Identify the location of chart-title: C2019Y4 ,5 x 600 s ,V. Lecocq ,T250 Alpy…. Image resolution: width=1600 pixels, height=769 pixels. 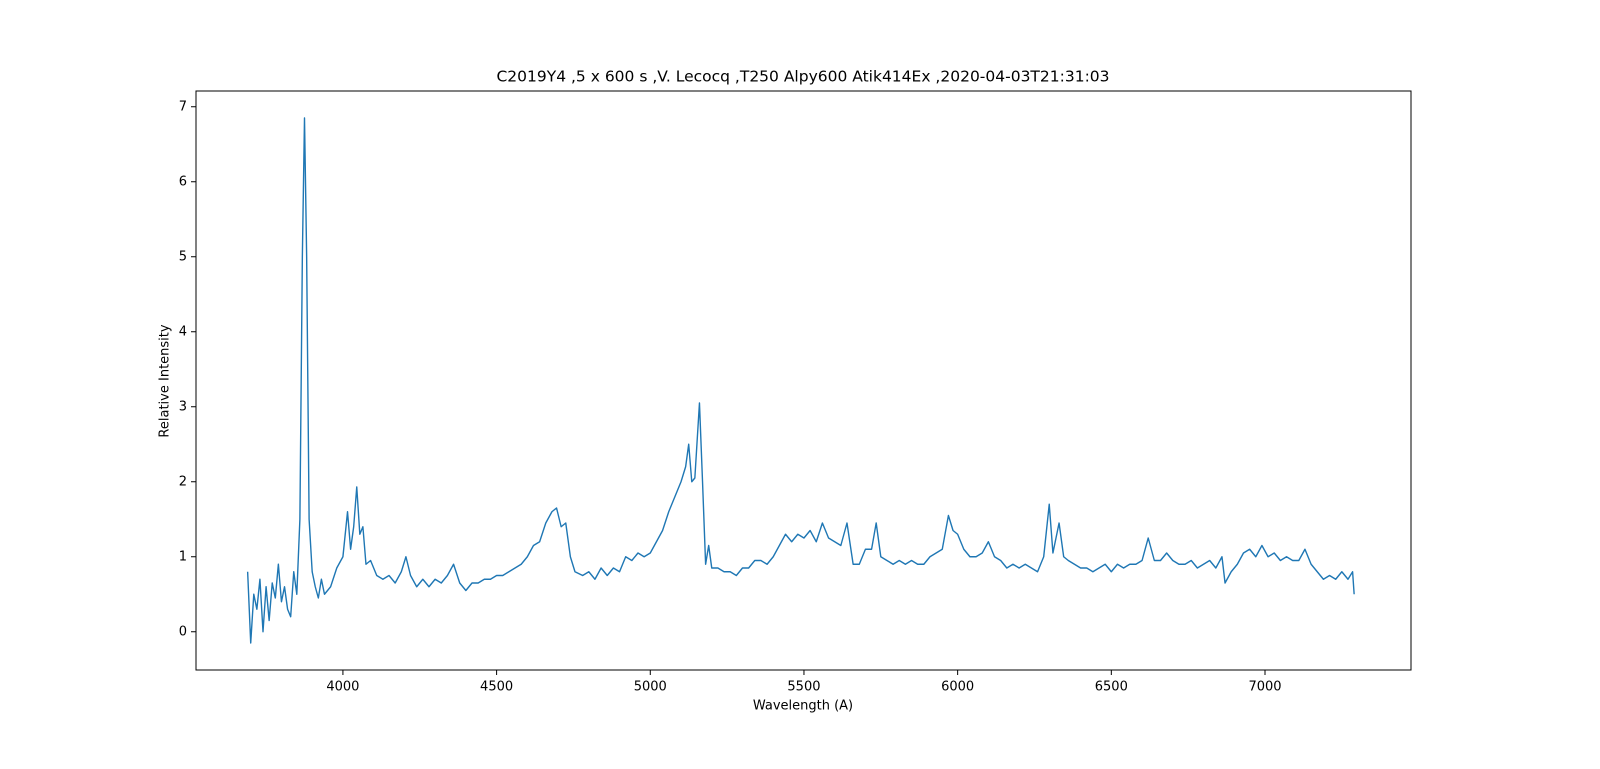
(802, 77).